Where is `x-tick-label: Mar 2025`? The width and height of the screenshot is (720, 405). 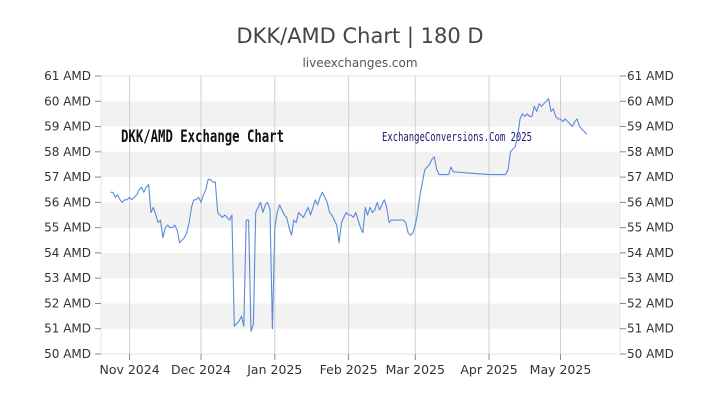 x-tick-label: Mar 2025 is located at coordinates (415, 369).